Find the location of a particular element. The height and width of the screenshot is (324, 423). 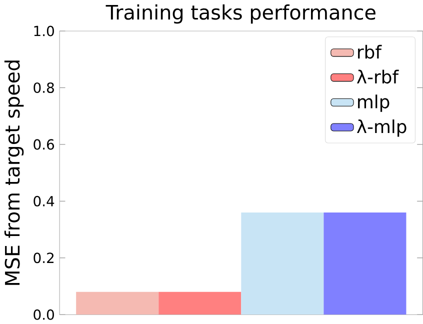

y-axis-title: MSE from target speed is located at coordinates (14, 172).